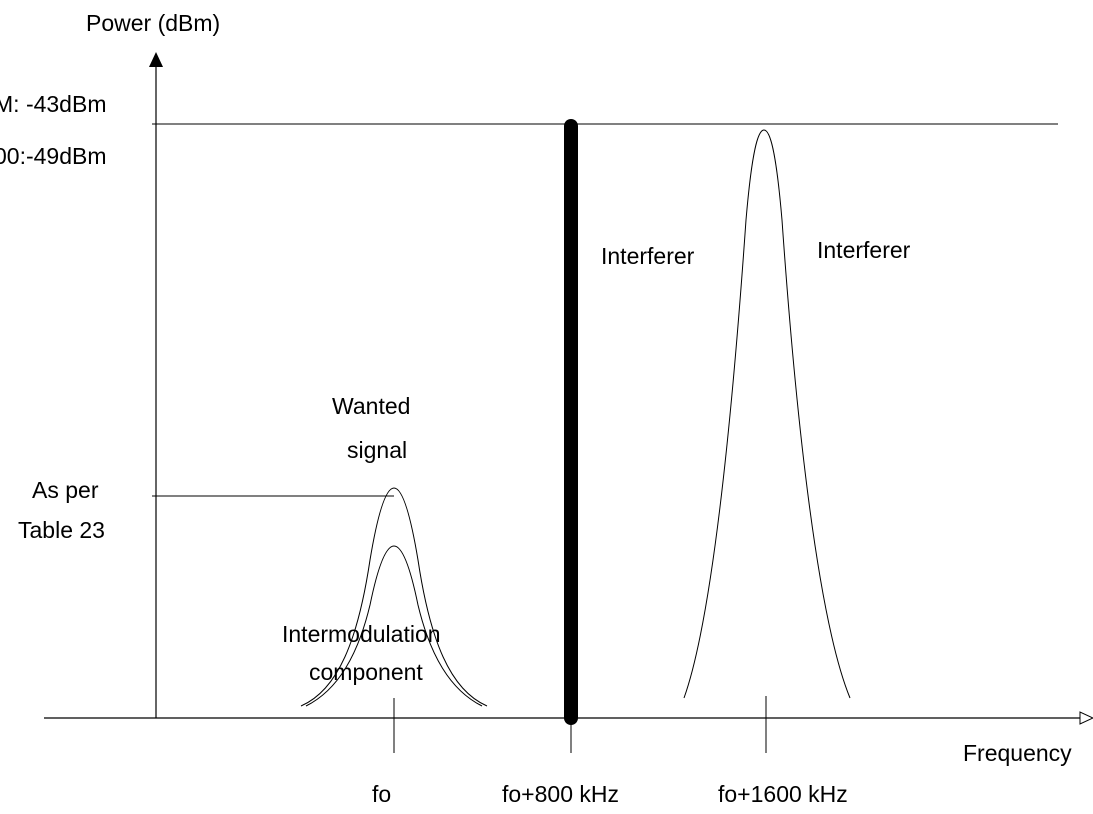 Image resolution: width=1093 pixels, height=814 pixels. I want to click on intermodulation-curve, so click(394, 626).